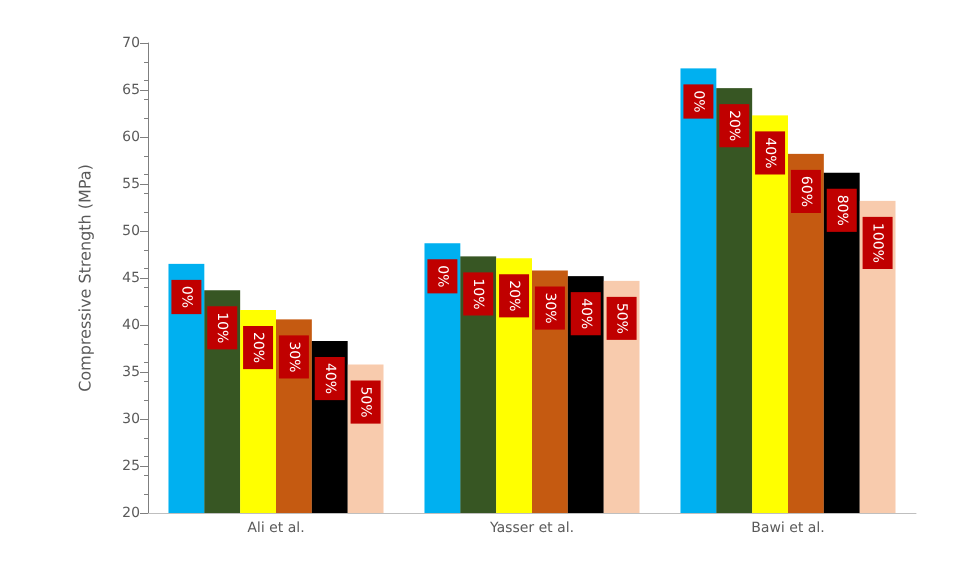 Image resolution: width=972 pixels, height=585 pixels. I want to click on y-tick-label: 70, so click(131, 43).